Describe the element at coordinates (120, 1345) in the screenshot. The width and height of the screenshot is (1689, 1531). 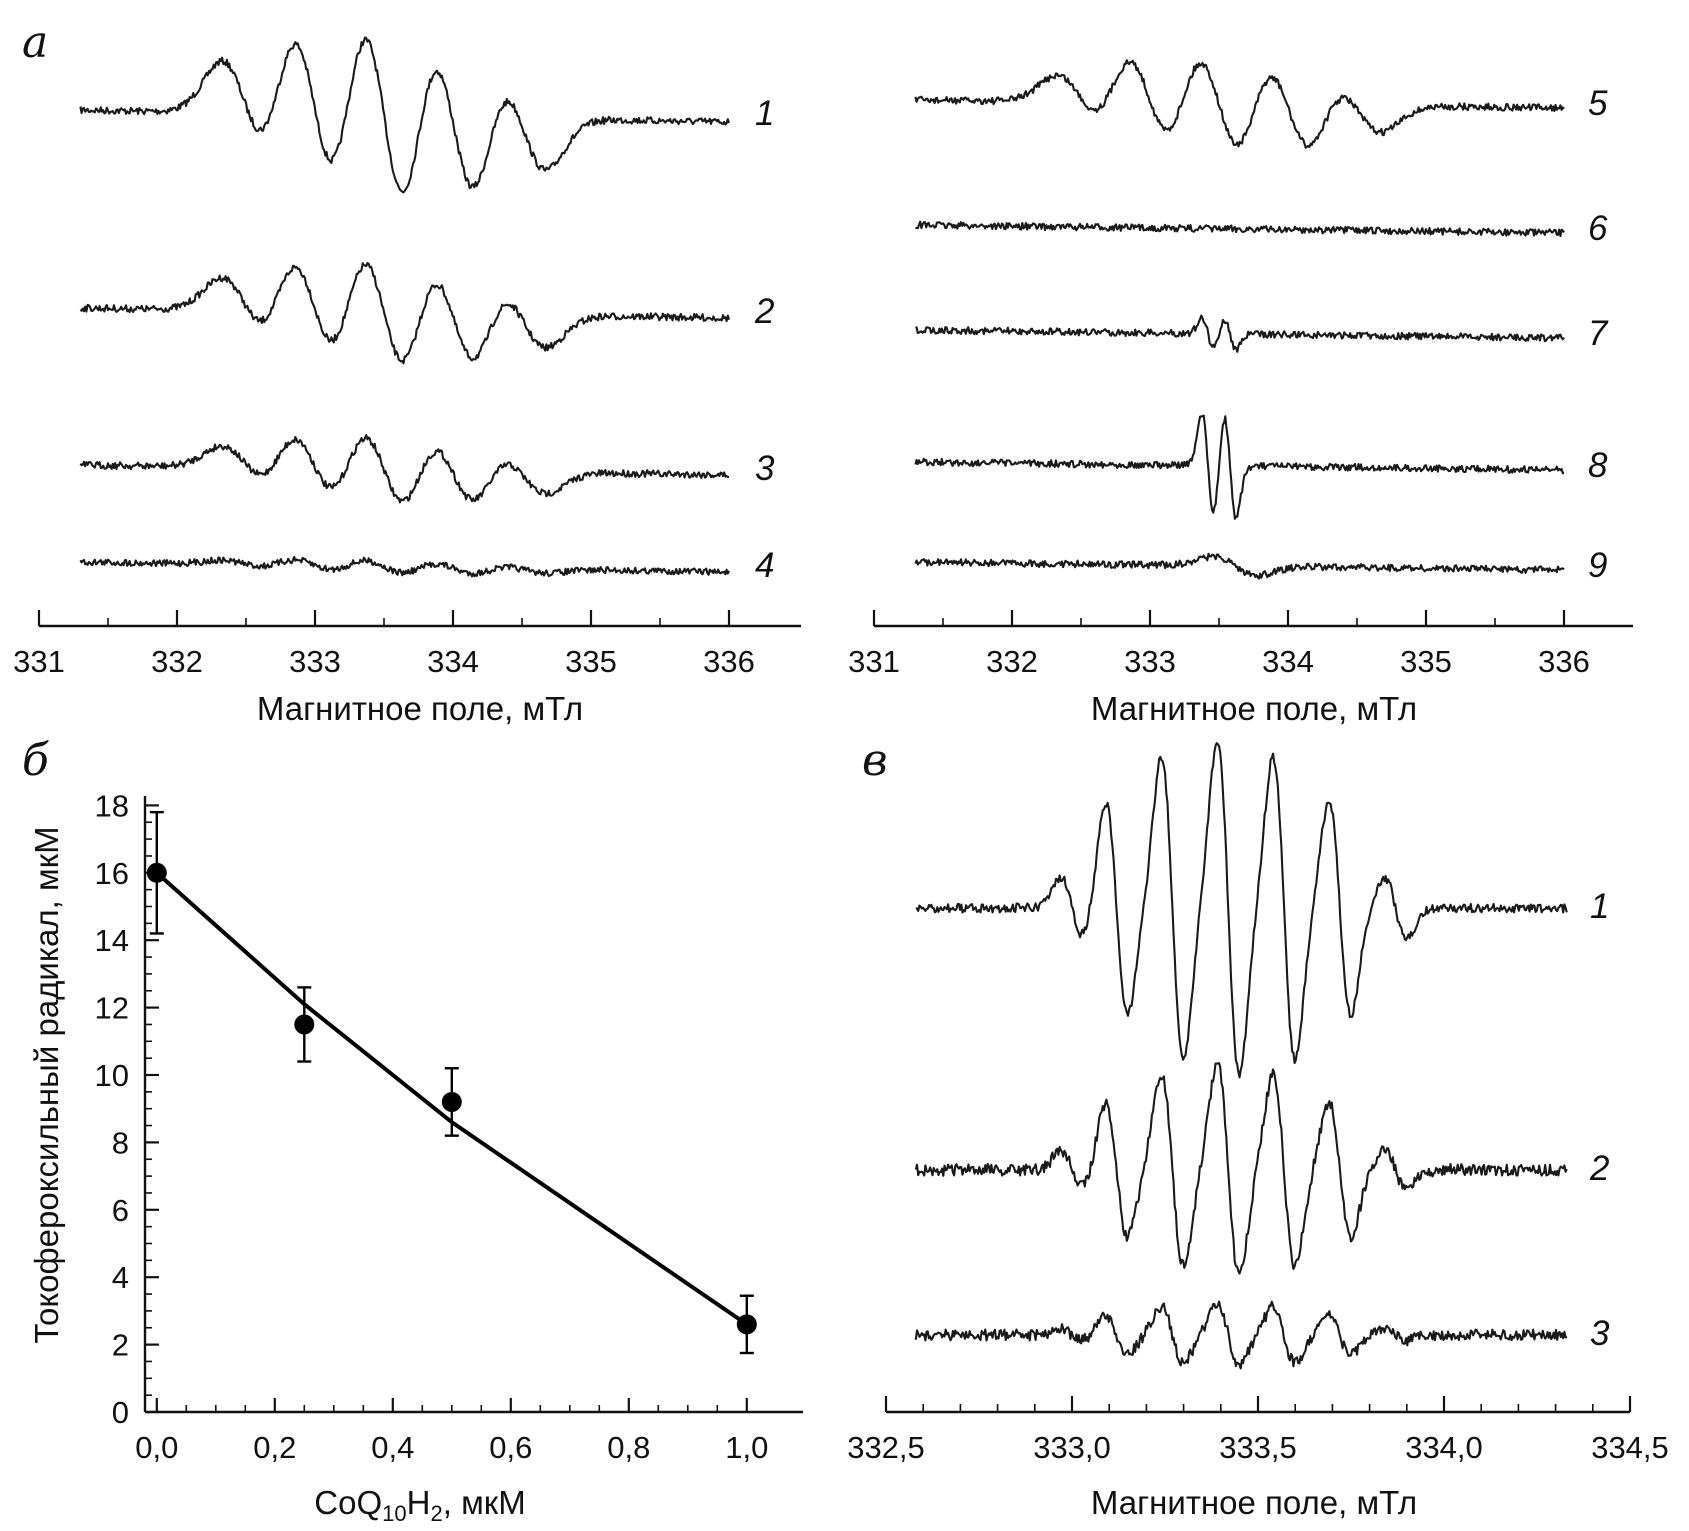
I see `panel-b-y-tick-label: 2` at that location.